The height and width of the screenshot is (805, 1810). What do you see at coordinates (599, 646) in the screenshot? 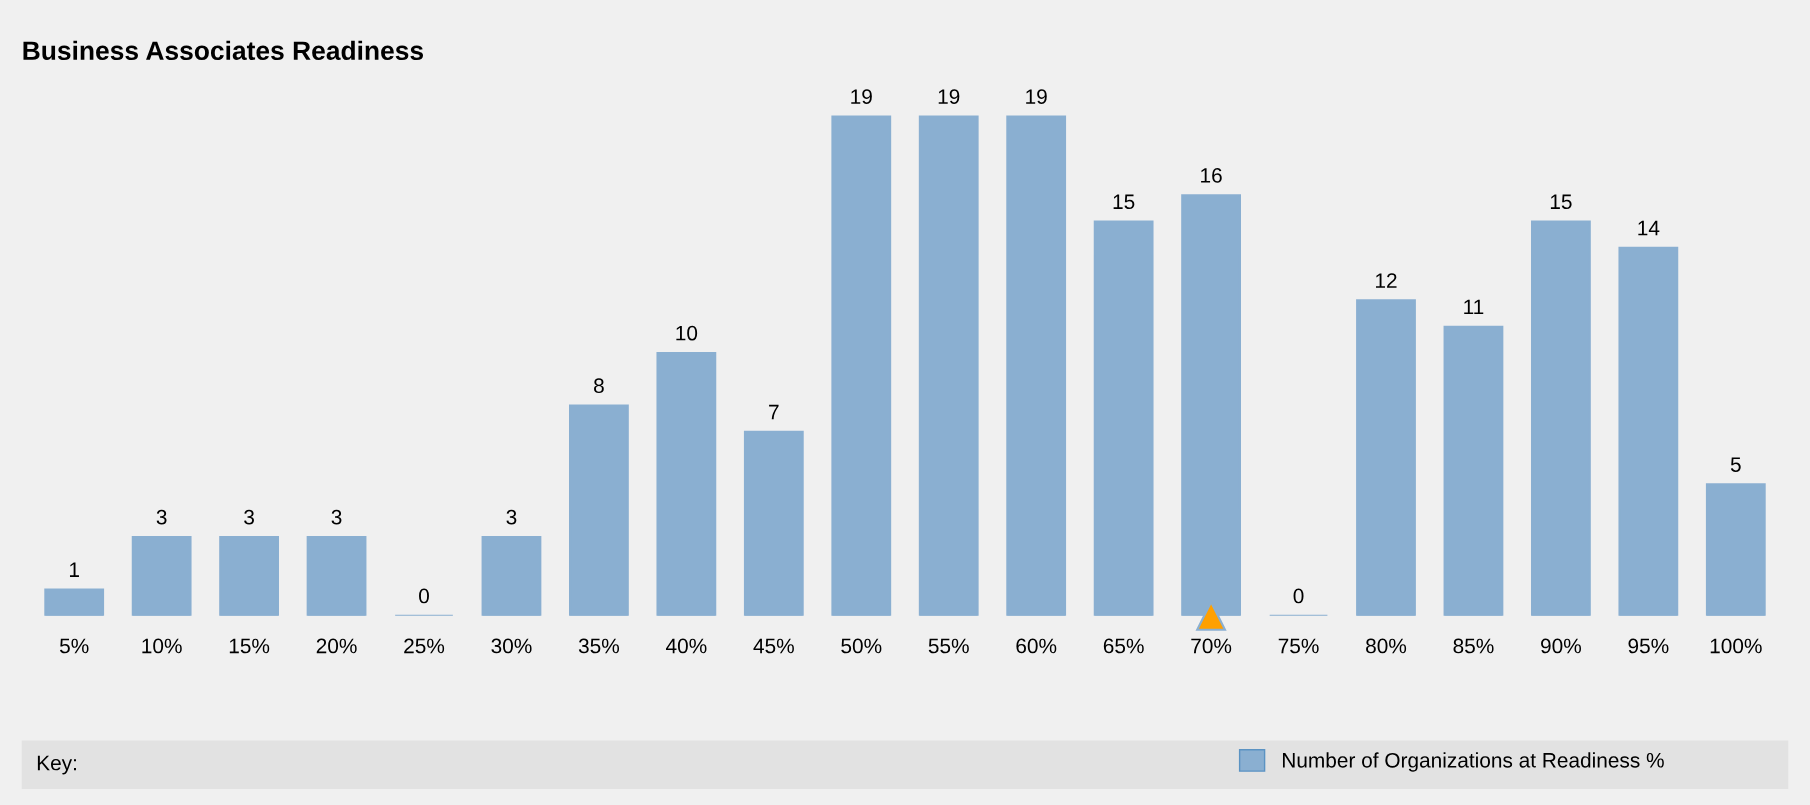
I see `x-tick-label: 35%` at bounding box center [599, 646].